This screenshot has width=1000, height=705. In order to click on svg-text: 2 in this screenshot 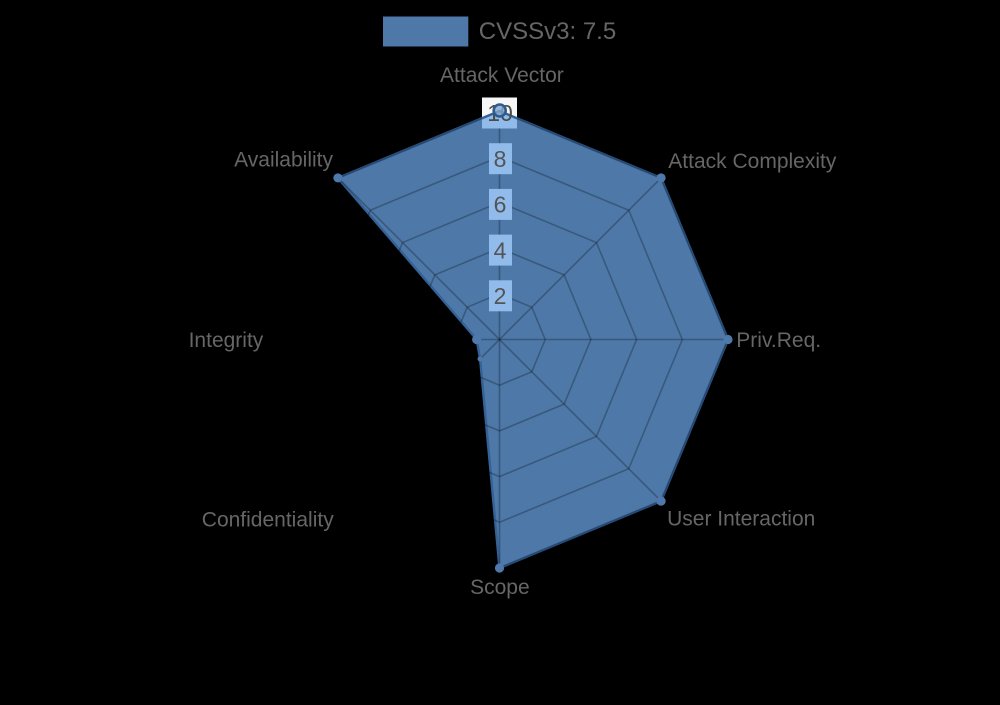, I will do `click(500, 296)`.